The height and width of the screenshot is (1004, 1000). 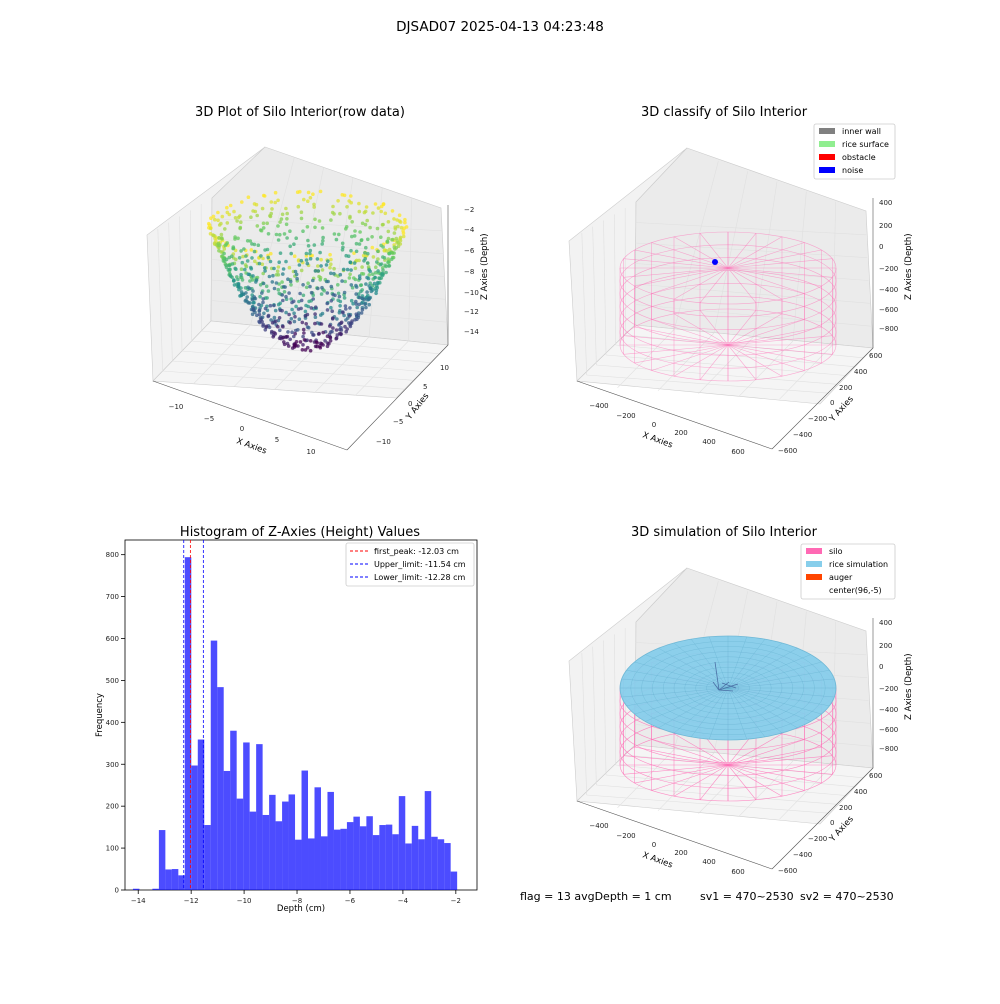 What do you see at coordinates (403, 901) in the screenshot?
I see `histogram-xtick-label: −4` at bounding box center [403, 901].